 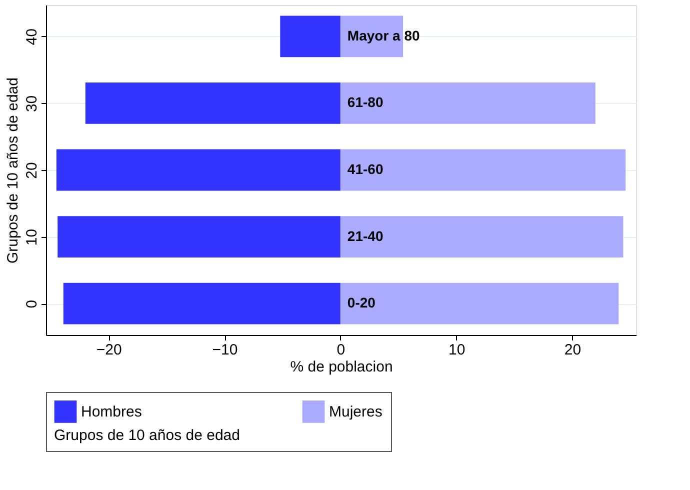 I want to click on y-tick-label: 30, so click(x=32, y=103).